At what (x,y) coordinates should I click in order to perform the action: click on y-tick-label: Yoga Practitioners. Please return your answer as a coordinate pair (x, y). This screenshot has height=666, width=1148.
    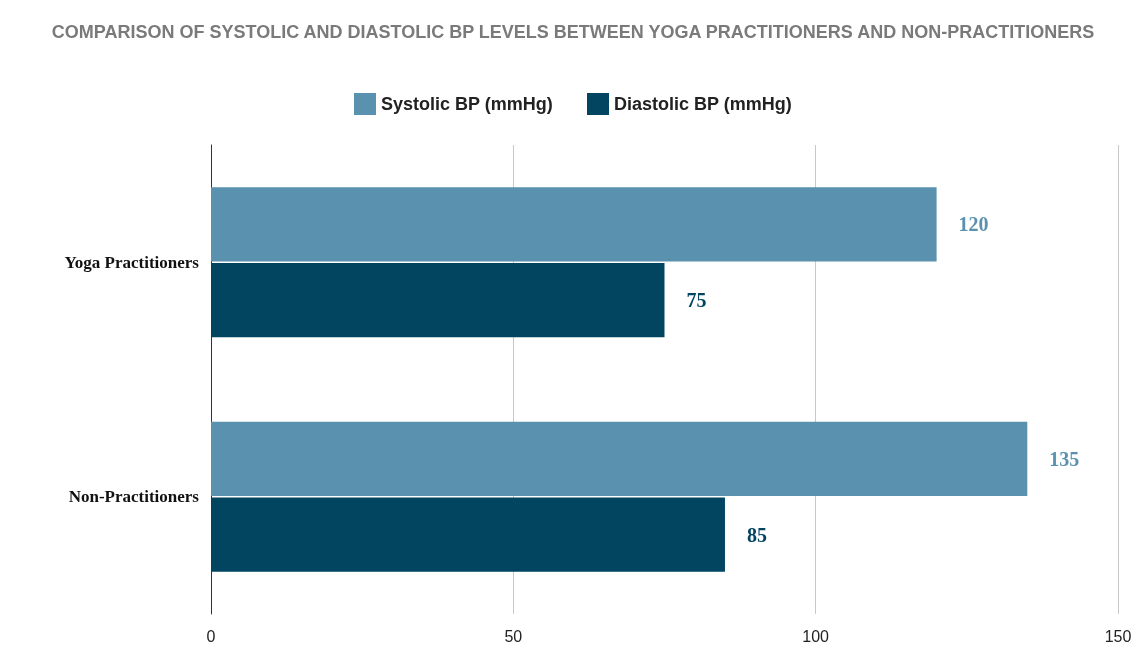
    Looking at the image, I should click on (132, 262).